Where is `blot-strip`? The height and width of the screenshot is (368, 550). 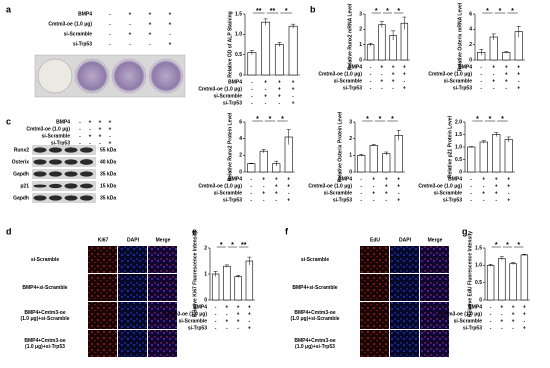
blot-strip is located at coordinates (64, 174).